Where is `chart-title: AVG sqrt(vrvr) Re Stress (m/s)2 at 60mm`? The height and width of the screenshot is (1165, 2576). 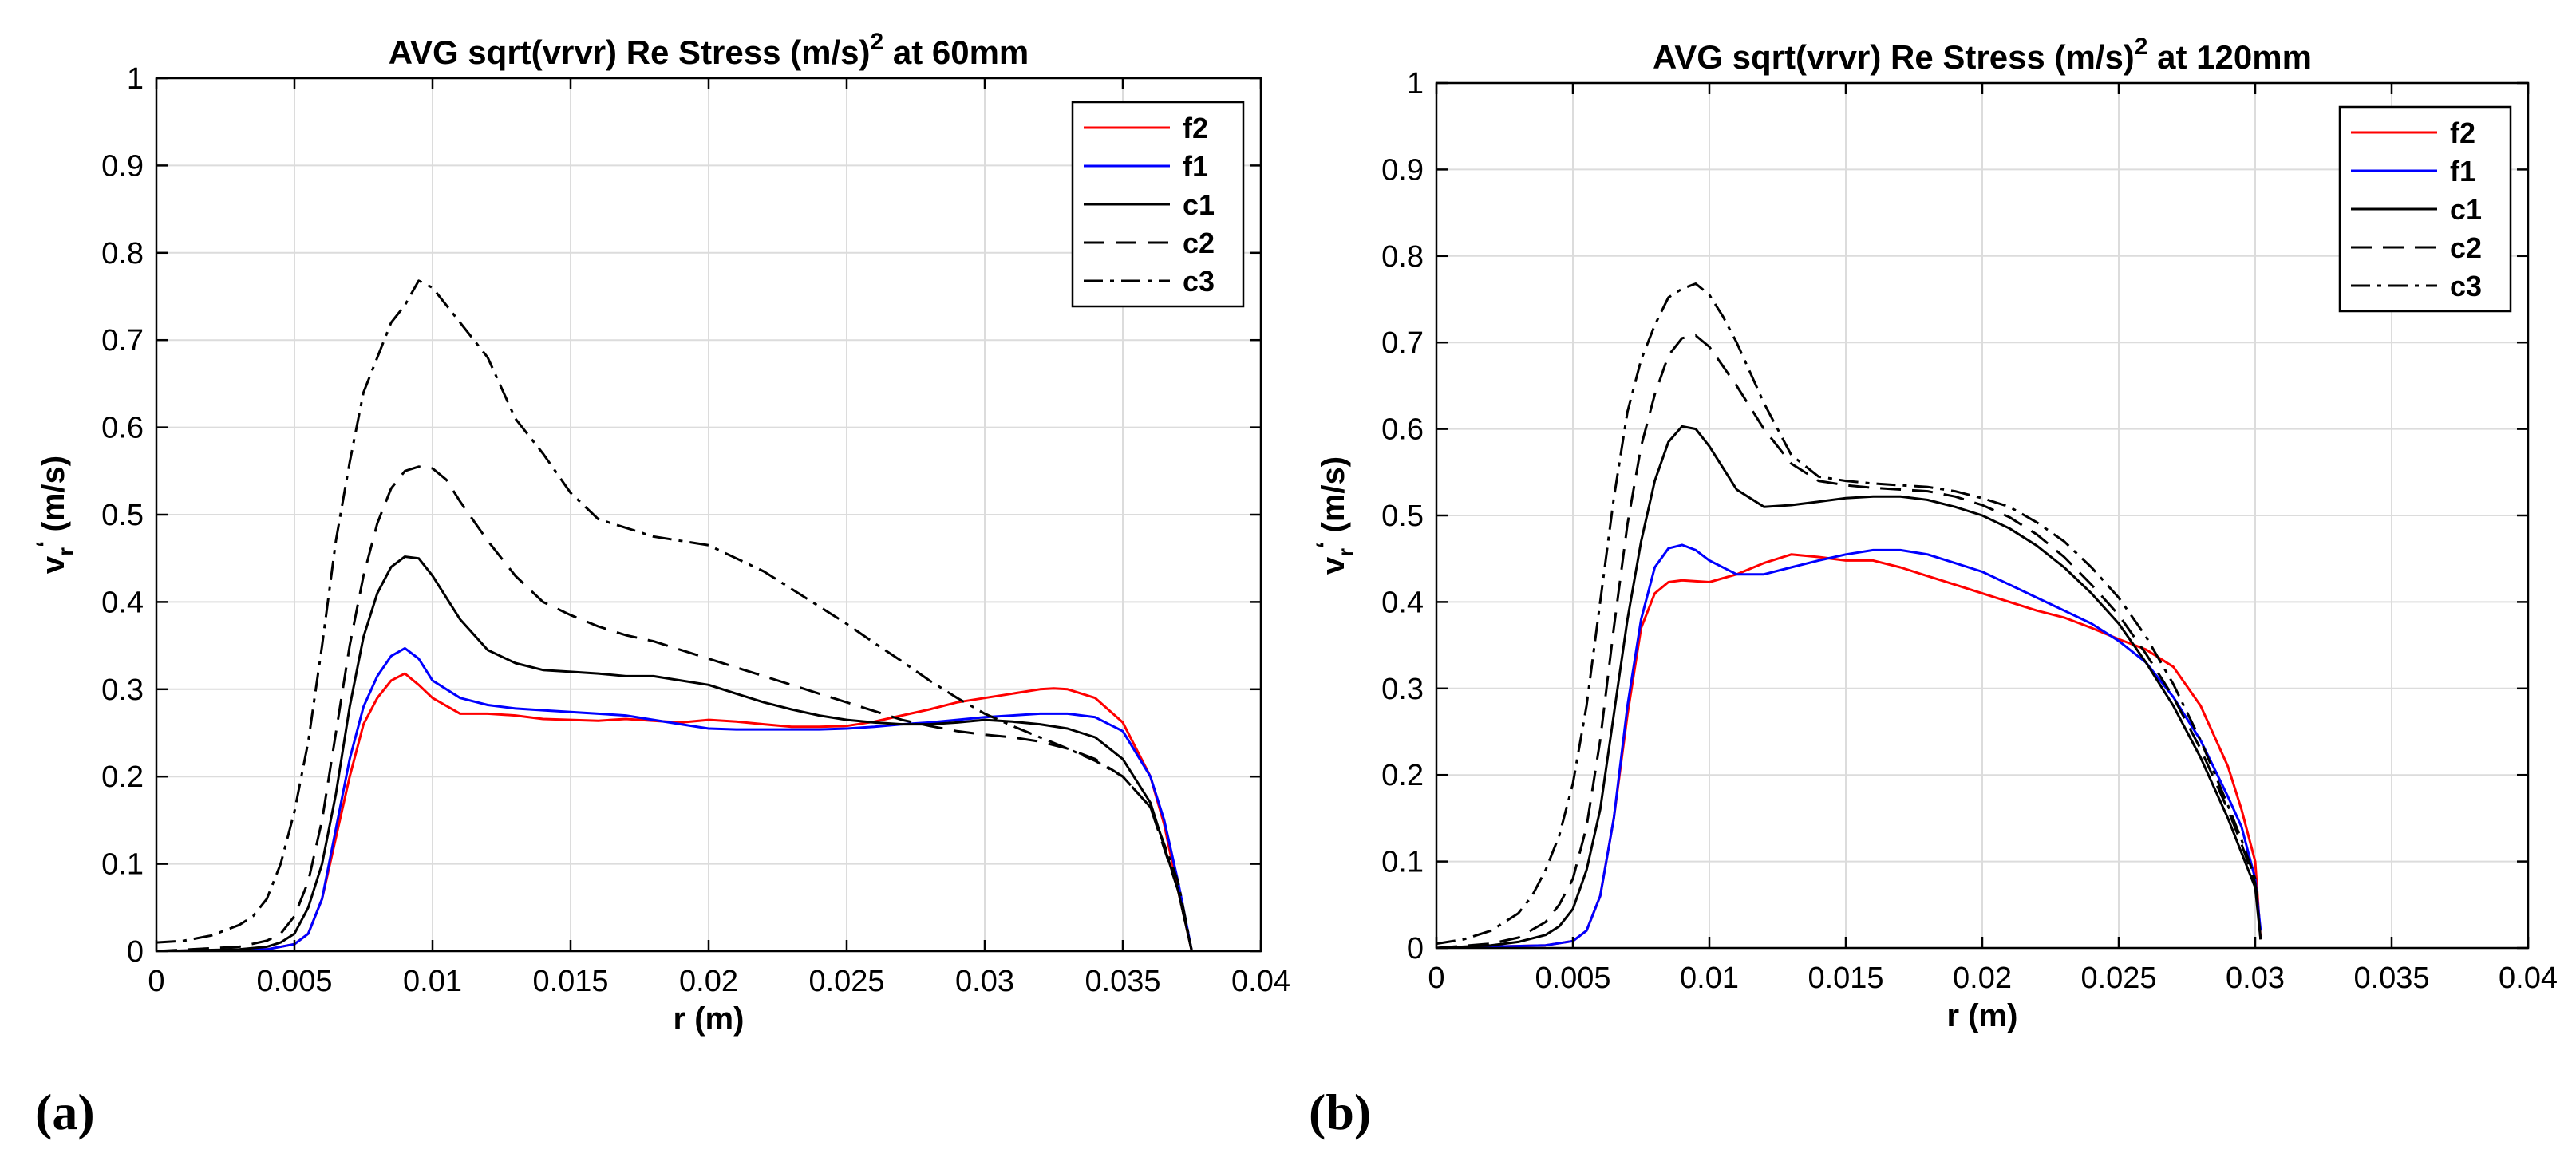
chart-title: AVG sqrt(vrvr) Re Stress (m/s)2 at 60mm is located at coordinates (709, 50).